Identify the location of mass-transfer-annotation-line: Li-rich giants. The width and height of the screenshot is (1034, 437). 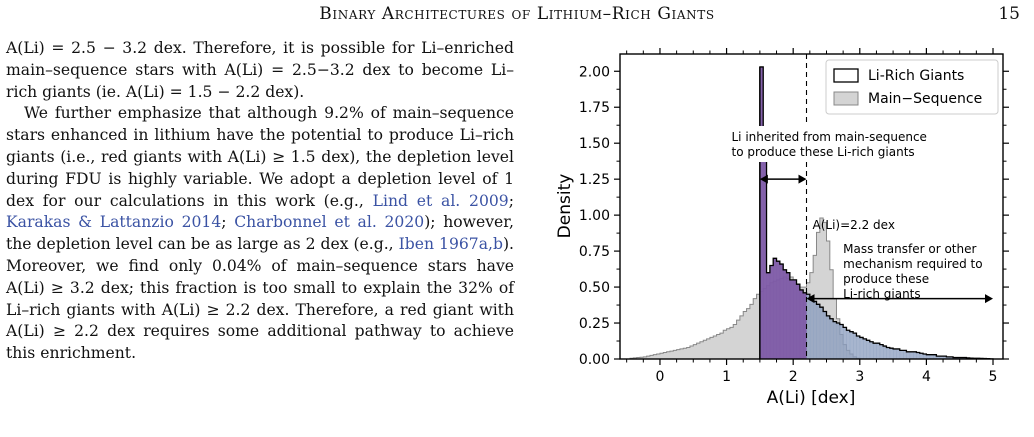
(882, 294).